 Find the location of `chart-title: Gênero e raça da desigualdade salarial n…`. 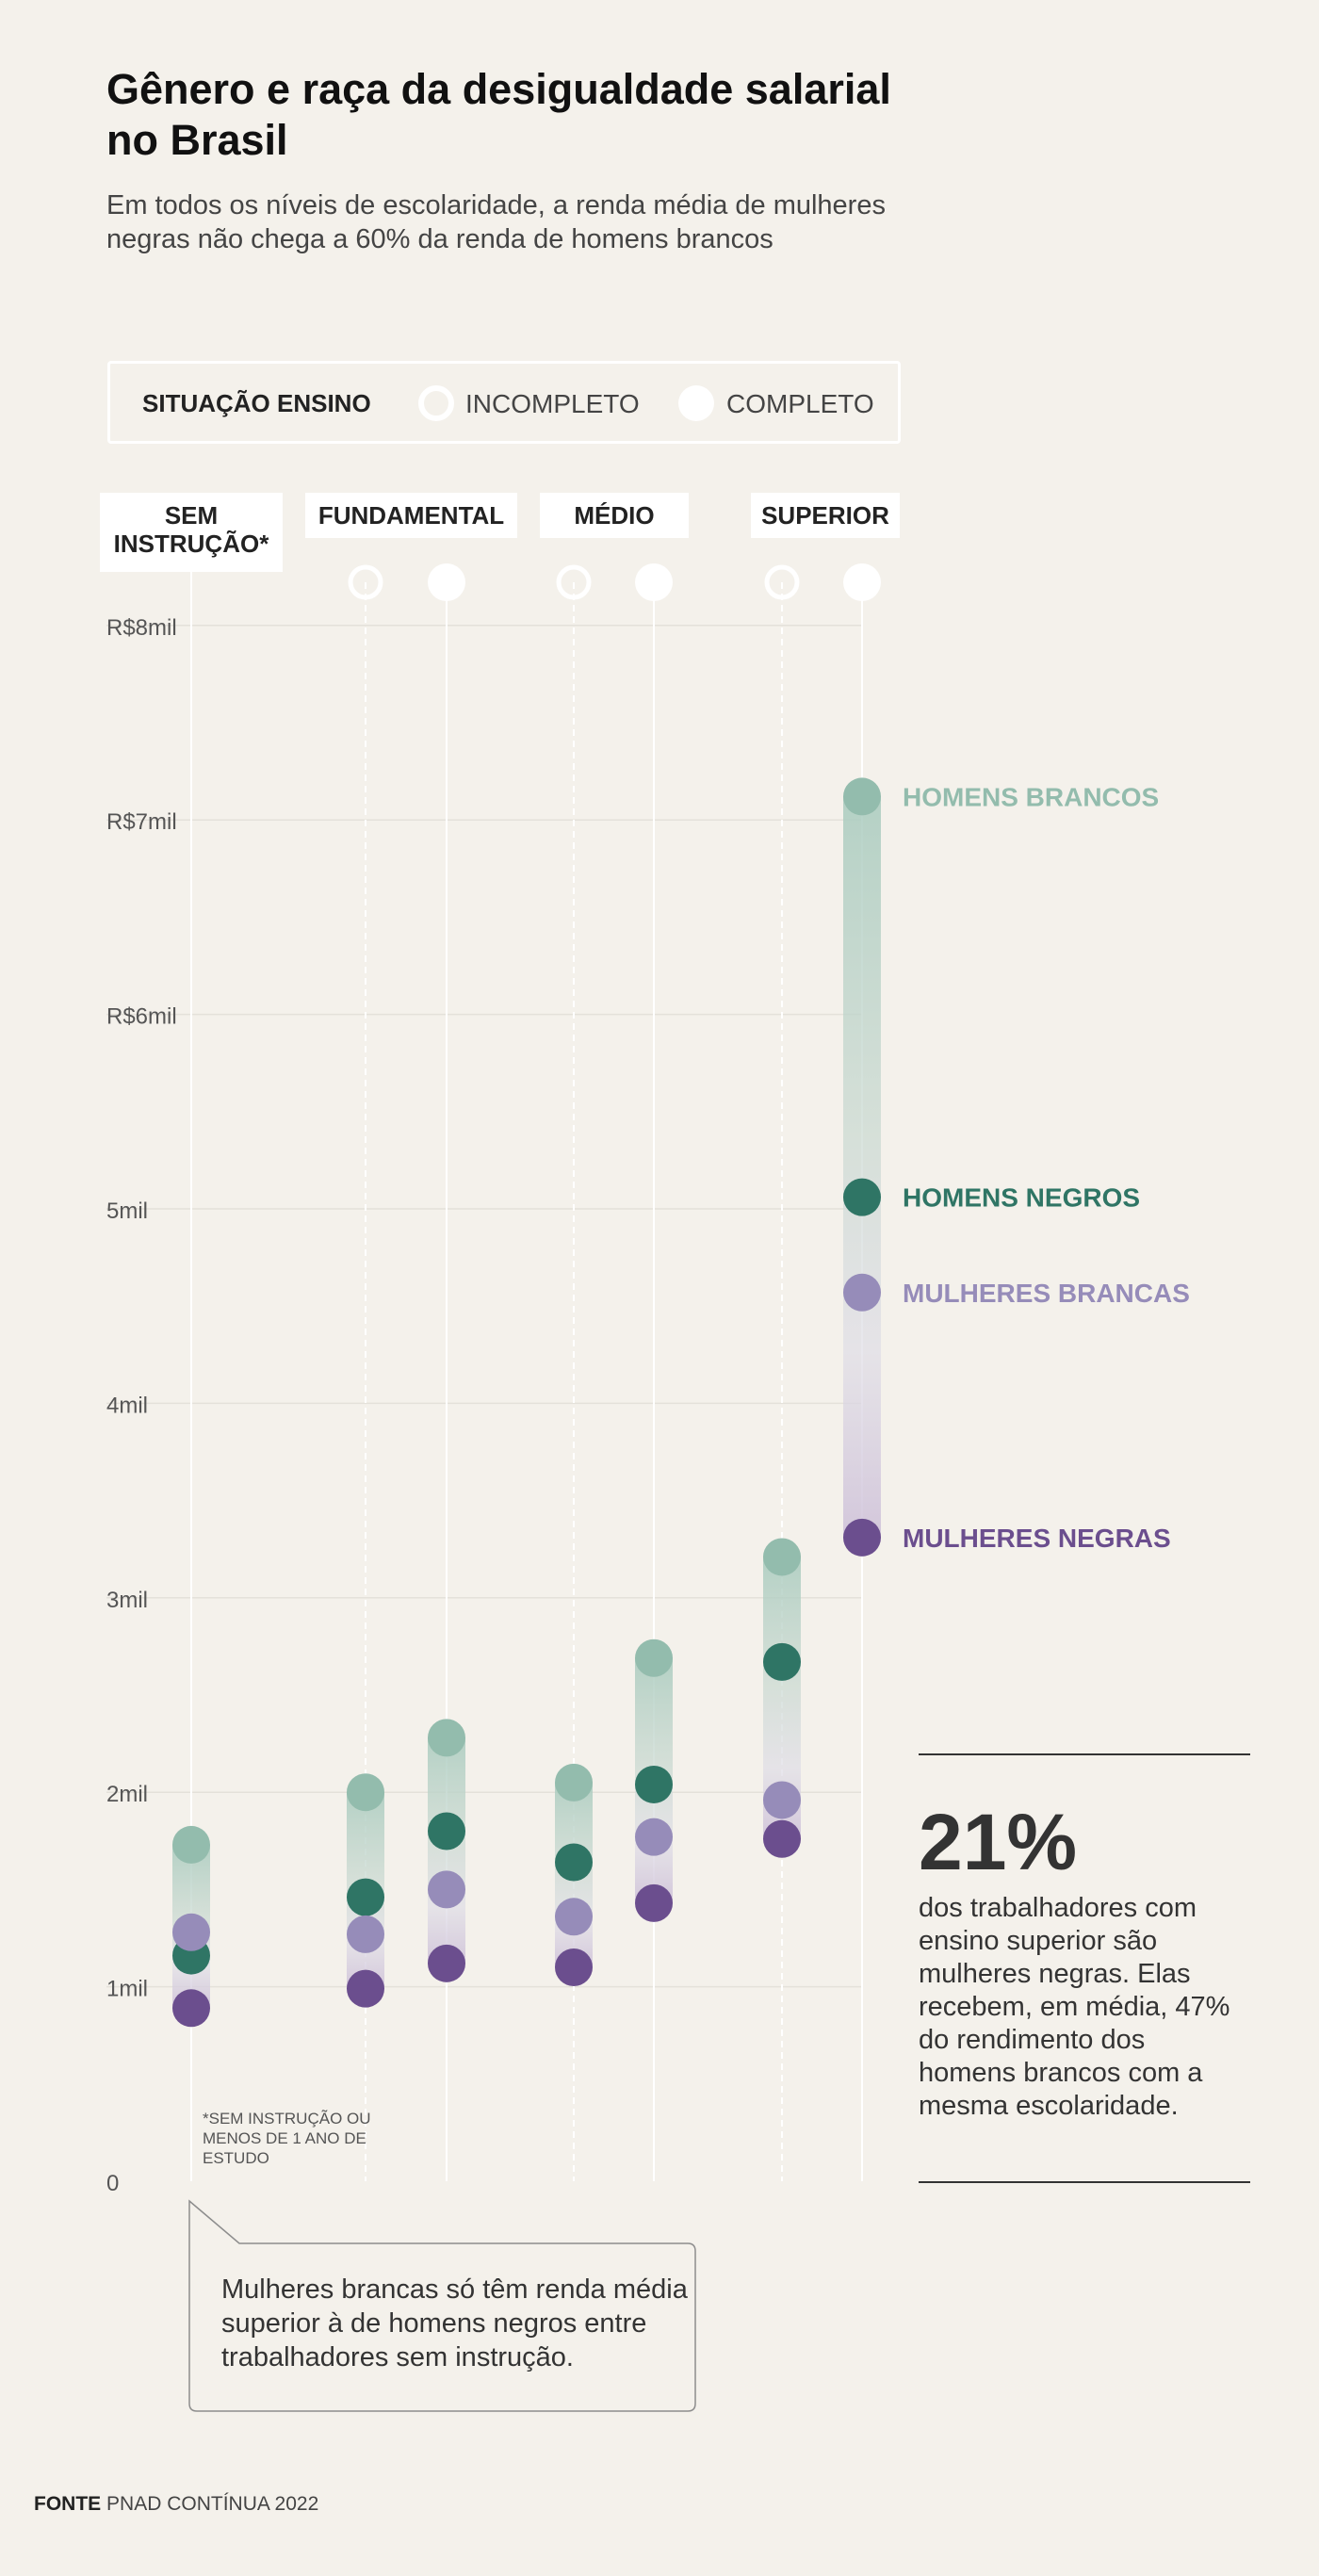

chart-title: Gênero e raça da desigualdade salarial n… is located at coordinates (498, 114).